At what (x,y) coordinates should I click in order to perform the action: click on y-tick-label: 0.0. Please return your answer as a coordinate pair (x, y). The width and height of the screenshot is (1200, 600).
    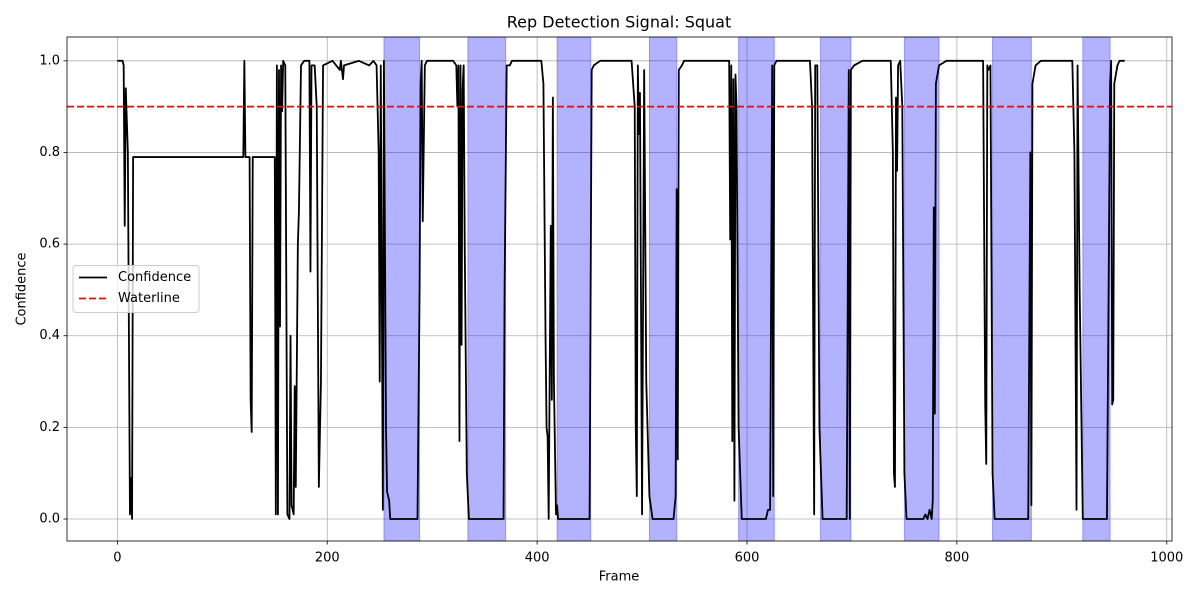
    Looking at the image, I should click on (49, 519).